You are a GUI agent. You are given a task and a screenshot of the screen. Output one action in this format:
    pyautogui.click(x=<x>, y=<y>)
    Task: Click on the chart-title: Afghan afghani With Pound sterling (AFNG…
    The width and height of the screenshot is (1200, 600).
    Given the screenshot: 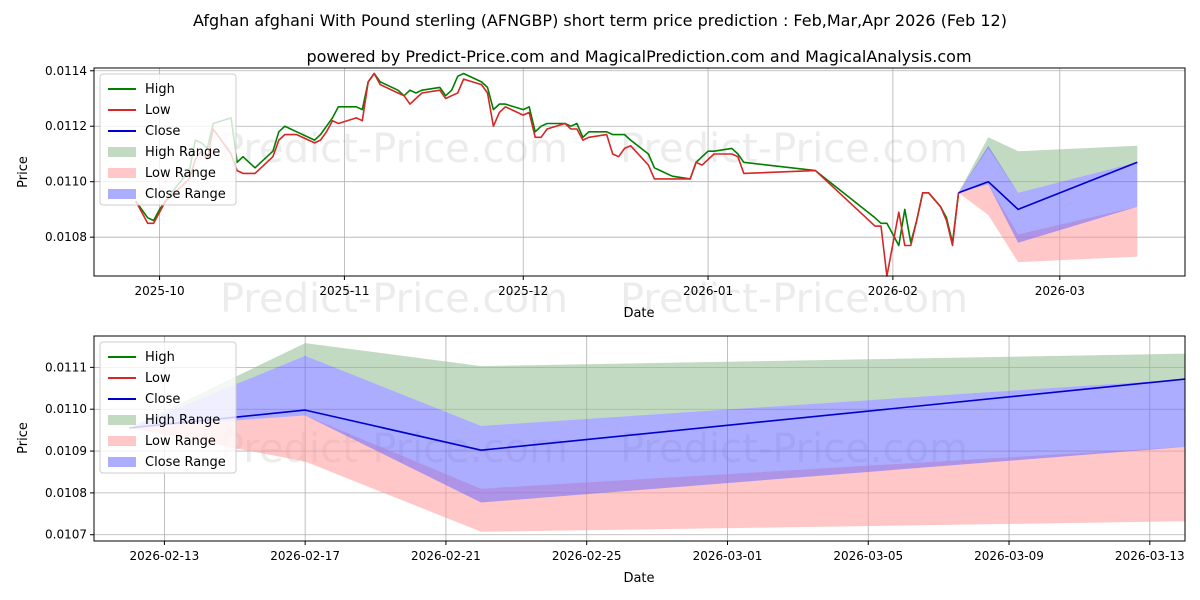 What is the action you would take?
    pyautogui.click(x=600, y=20)
    